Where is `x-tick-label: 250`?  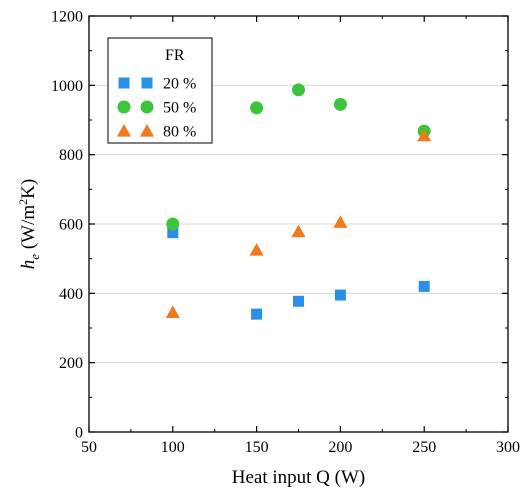 x-tick-label: 250 is located at coordinates (424, 447).